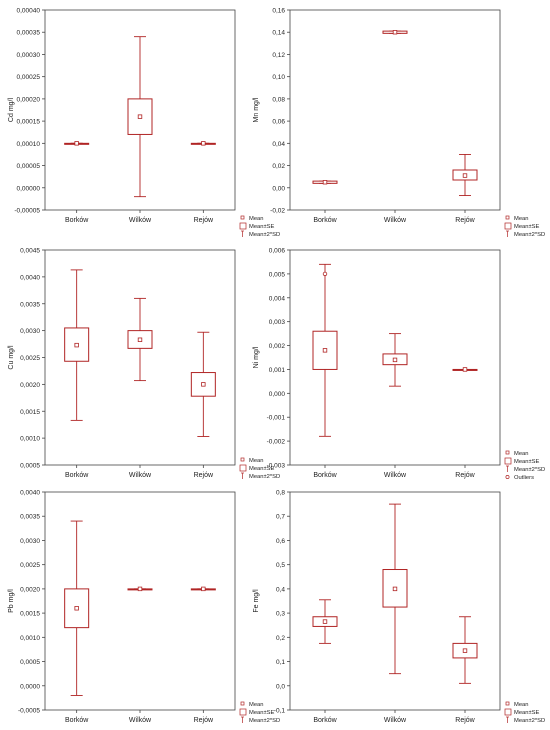 This screenshot has width=550, height=730. I want to click on y-axis-label: Mn mg/l, so click(256, 109).